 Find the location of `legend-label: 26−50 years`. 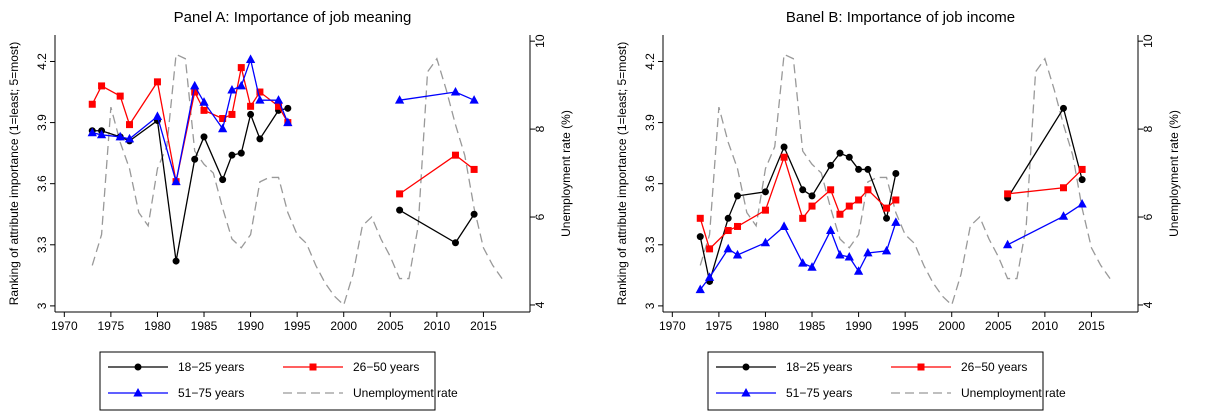

legend-label: 26−50 years is located at coordinates (386, 367).